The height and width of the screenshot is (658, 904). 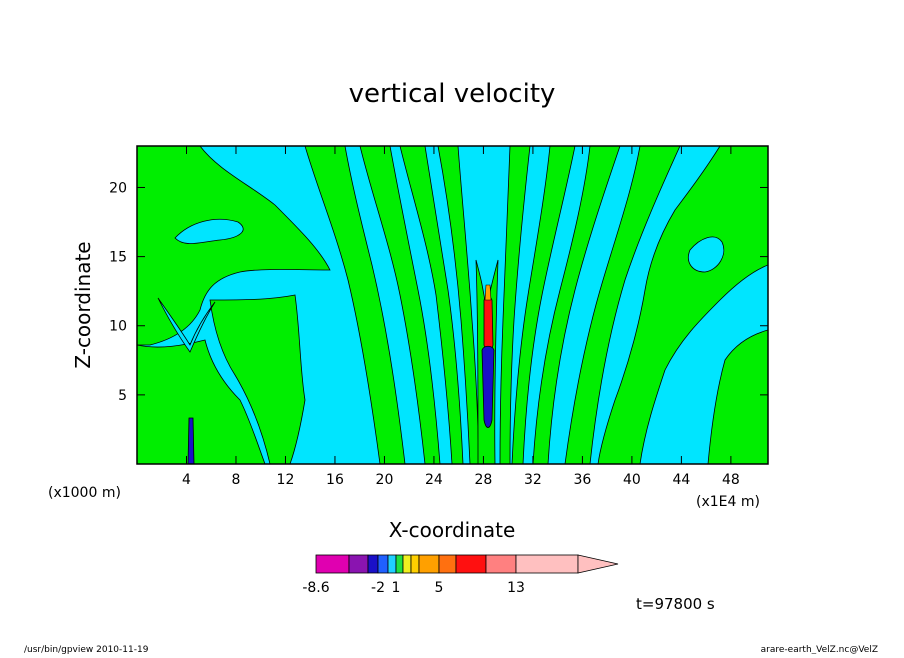 I want to click on contour-region-left-mid, so click(x=257, y=379).